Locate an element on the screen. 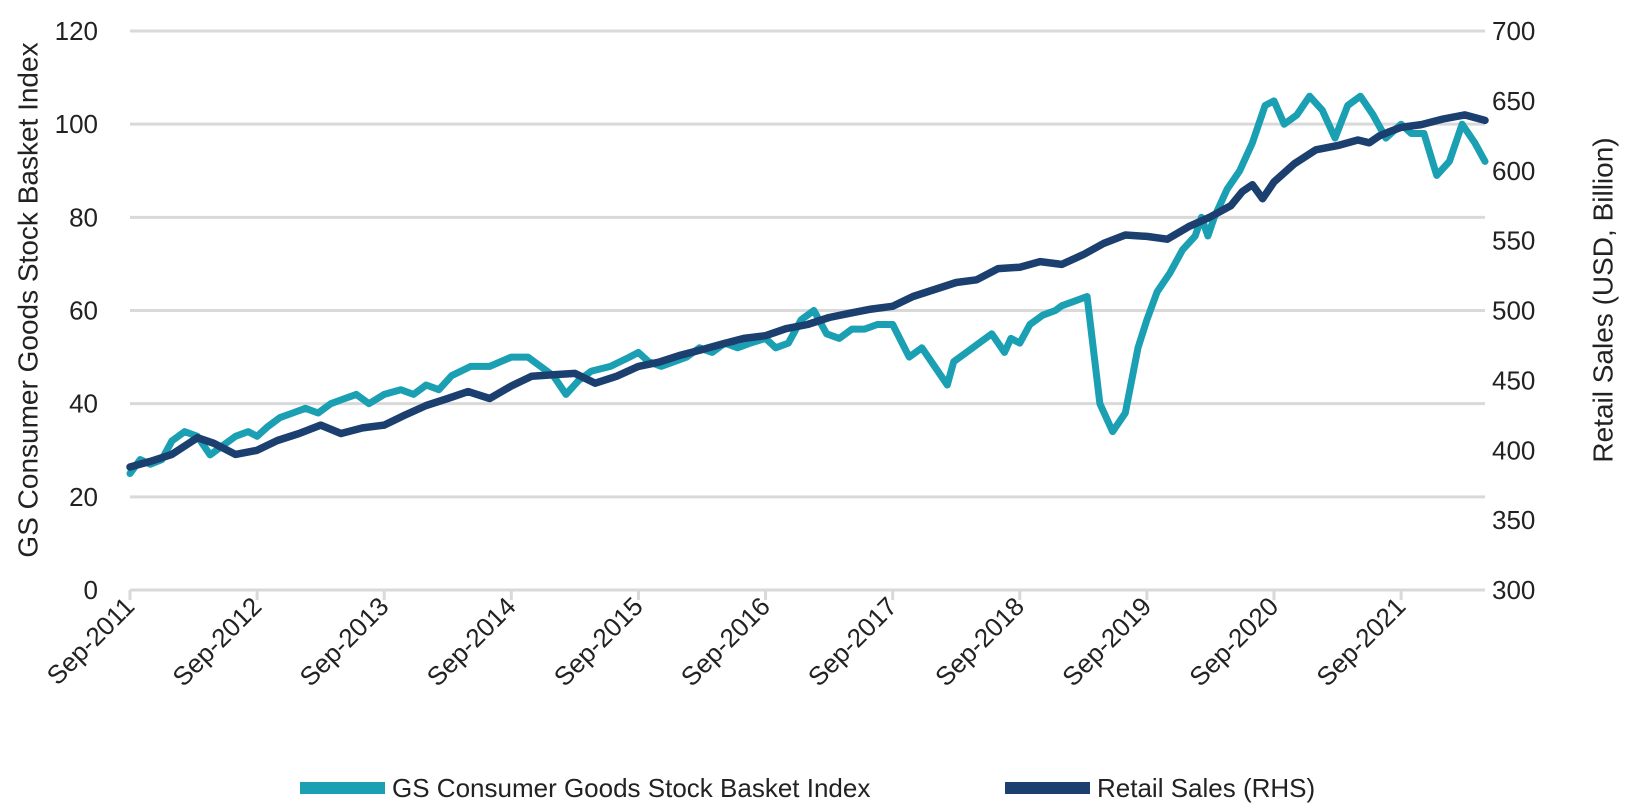 The height and width of the screenshot is (808, 1625). y-axis-left: 0 20 40 60 80 100 120 is located at coordinates (76, 310).